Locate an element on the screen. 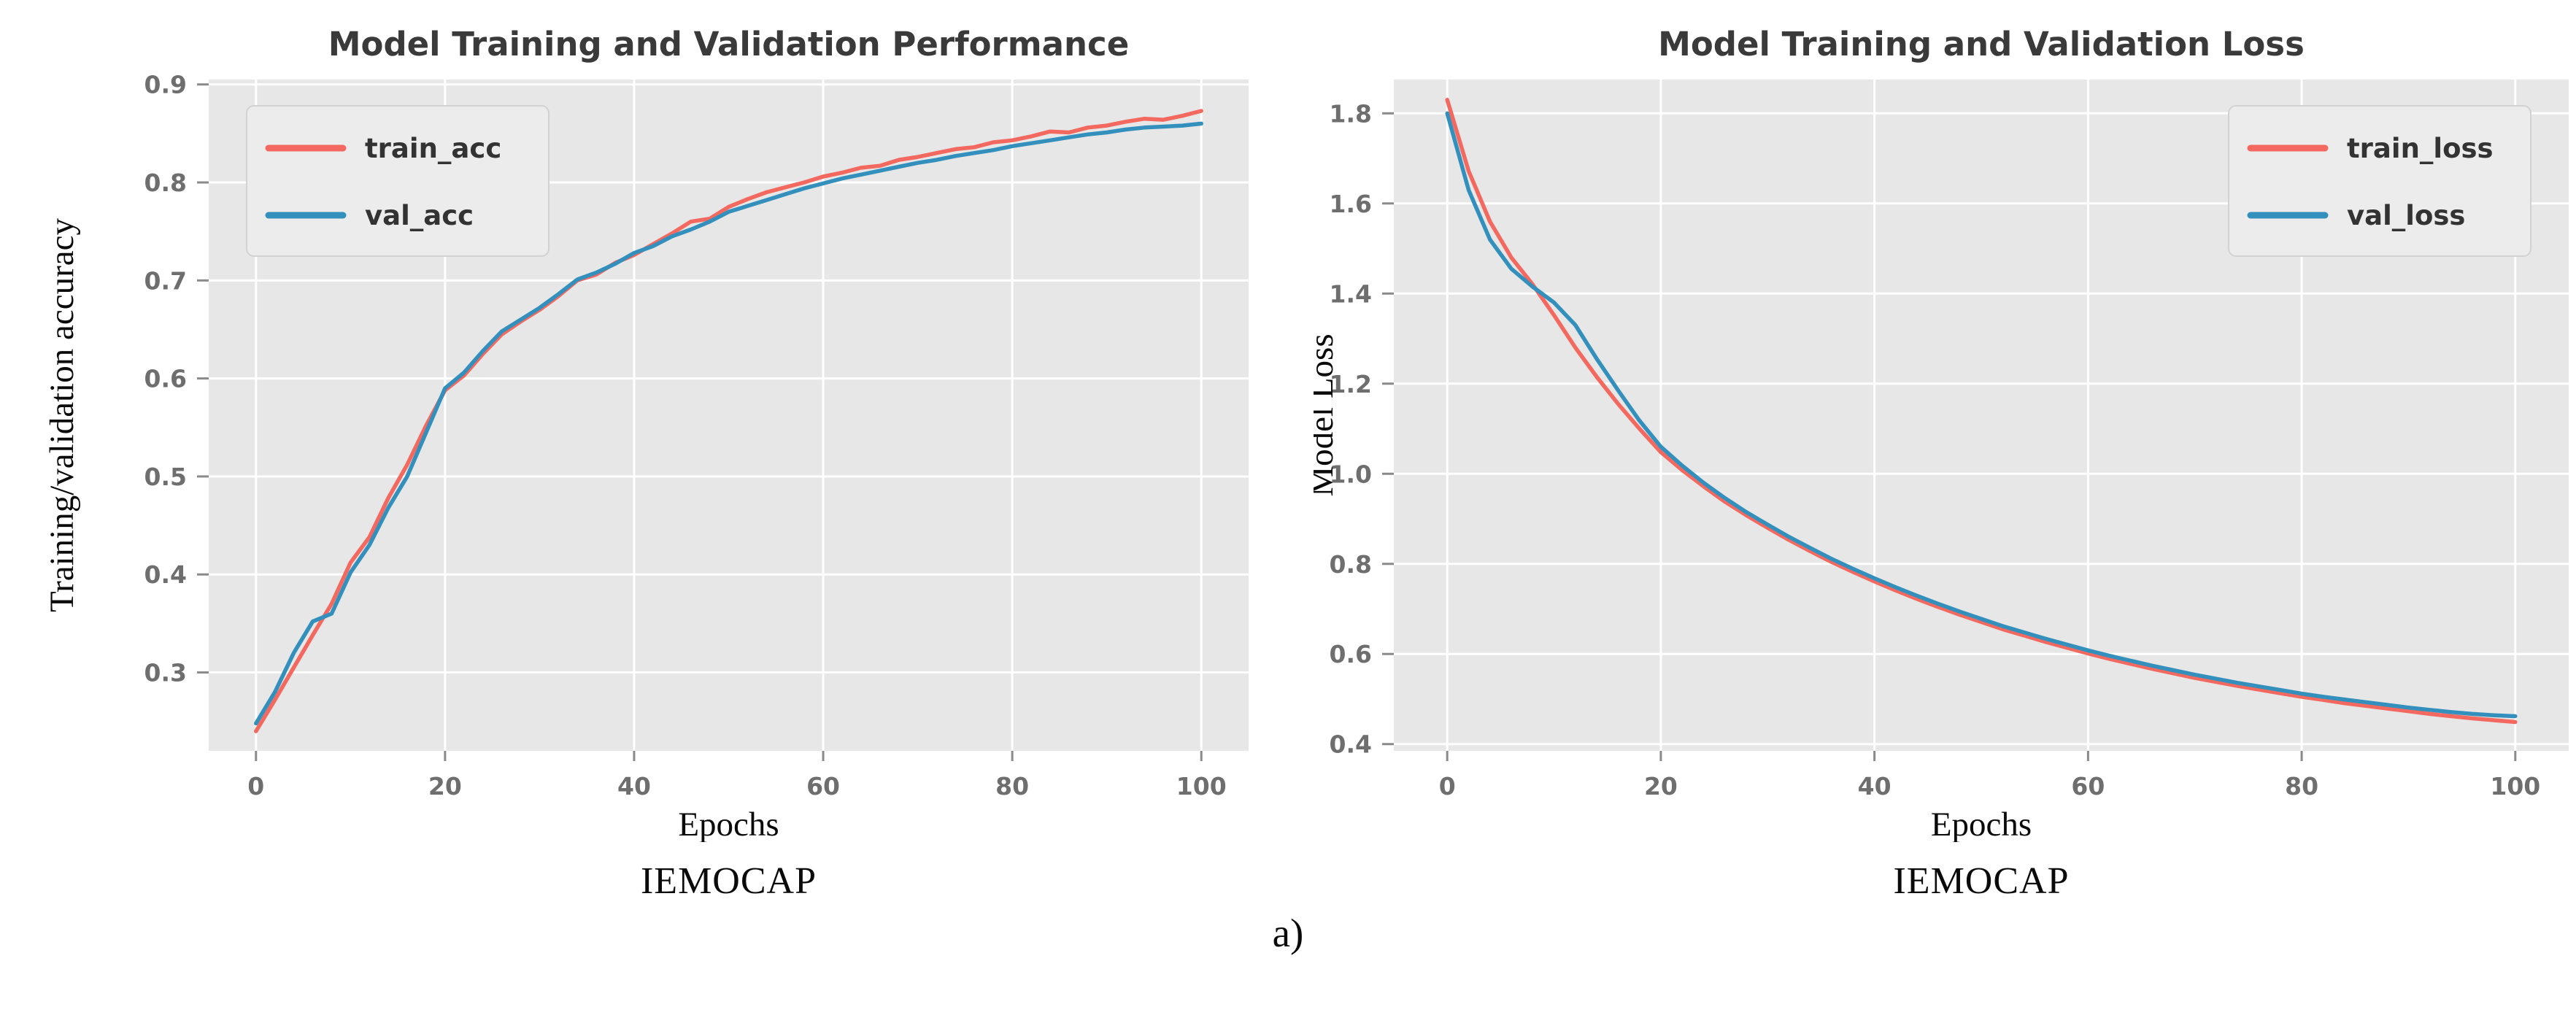  y-tick-label: 1.2 is located at coordinates (1351, 384).